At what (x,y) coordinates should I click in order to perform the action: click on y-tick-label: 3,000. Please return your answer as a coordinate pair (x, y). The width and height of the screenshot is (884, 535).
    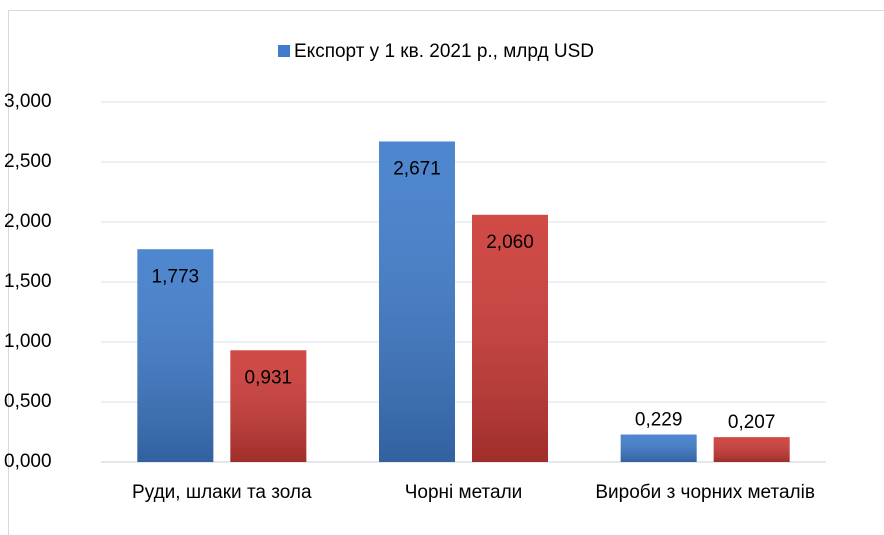
    Looking at the image, I should click on (28, 101).